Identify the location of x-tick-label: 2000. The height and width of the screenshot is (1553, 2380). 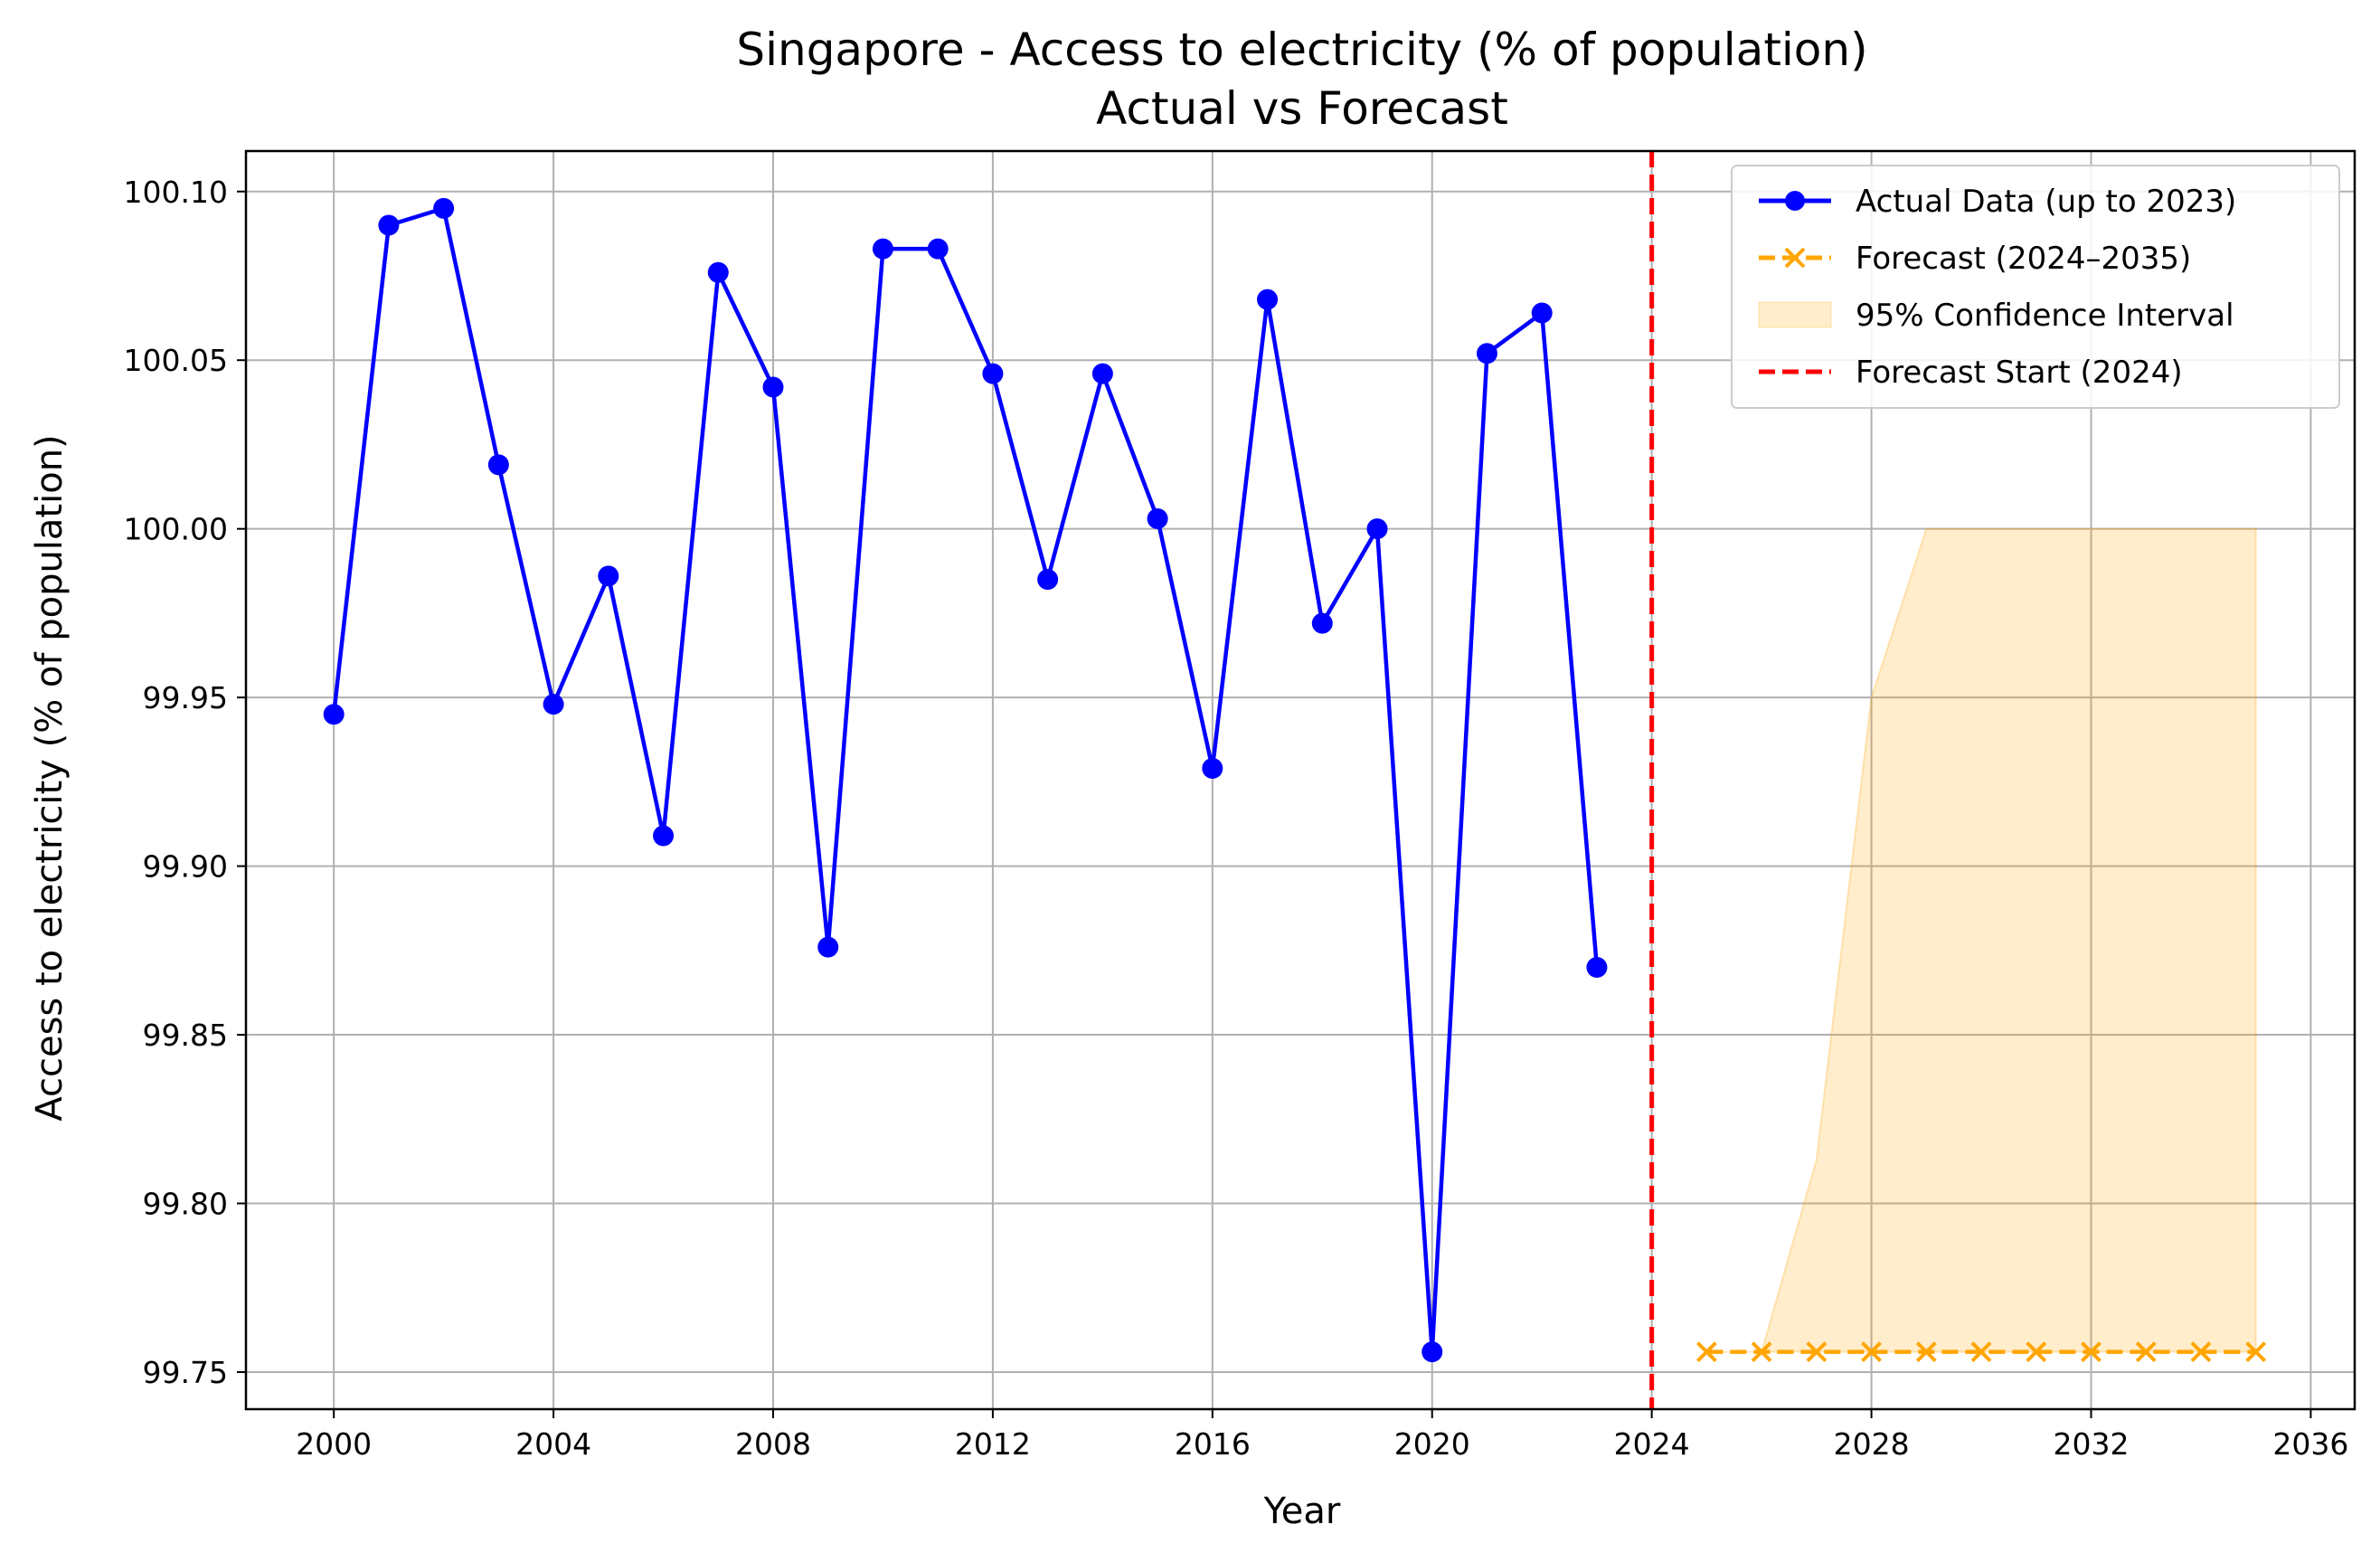
(334, 1444).